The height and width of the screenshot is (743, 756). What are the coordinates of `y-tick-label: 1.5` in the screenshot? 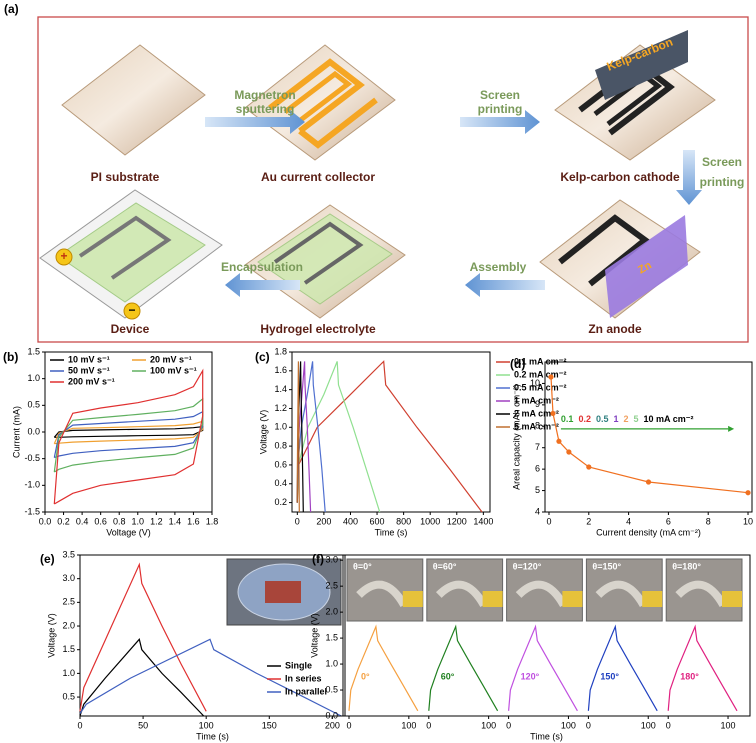 It's located at (331, 637).